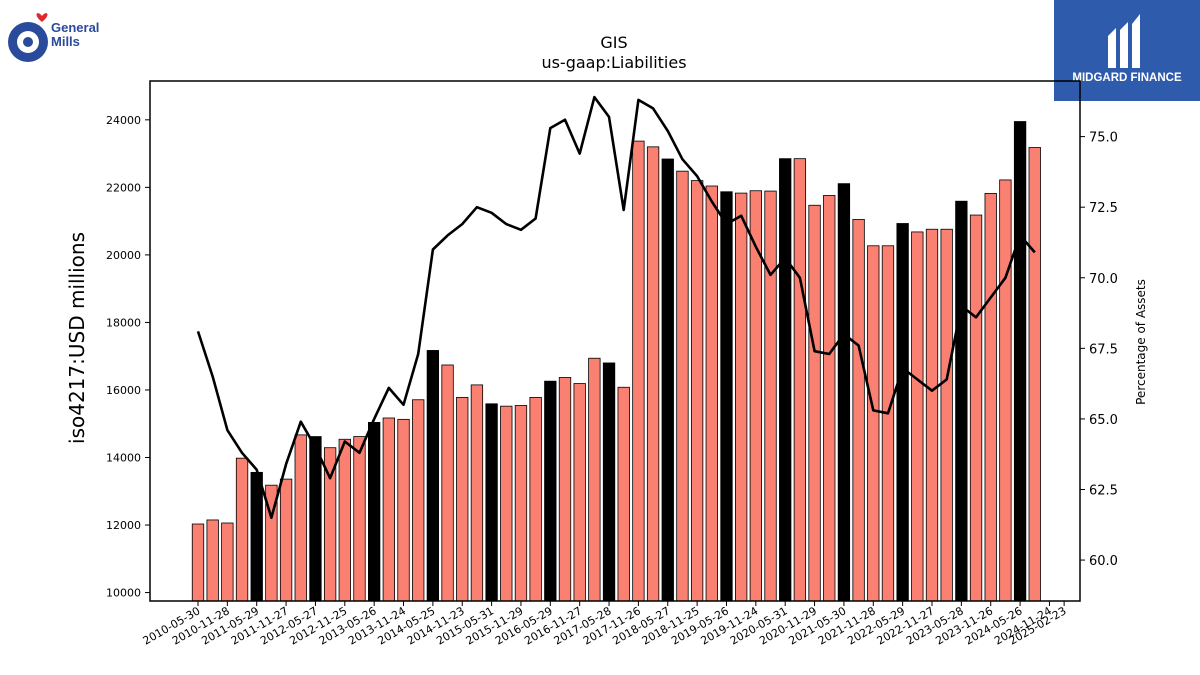 Image resolution: width=1200 pixels, height=675 pixels. Describe the element at coordinates (1103, 349) in the screenshot. I see `y2-tick-label: 67.5` at that location.